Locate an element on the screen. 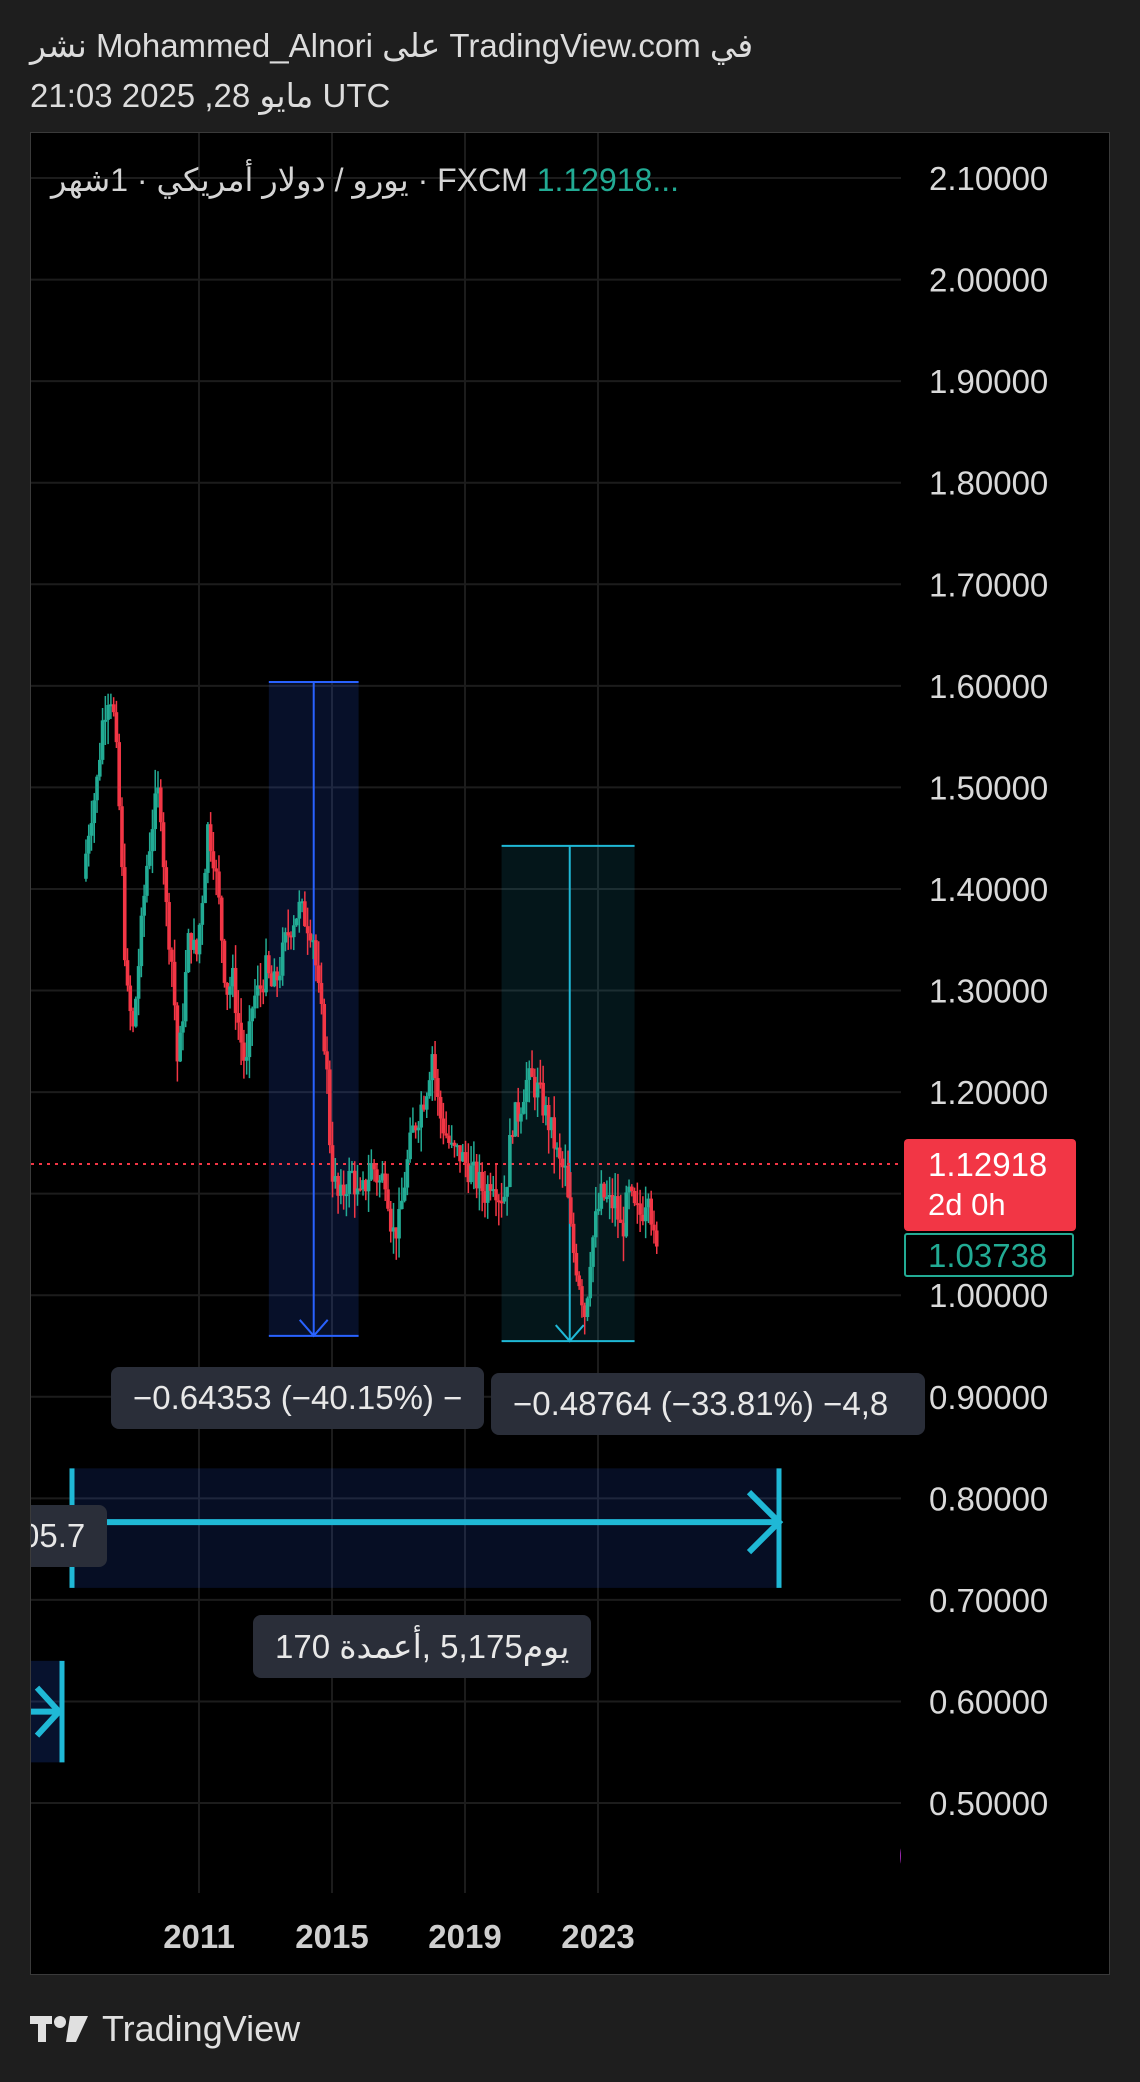 The image size is (1140, 2082). measure-label-2: −0.48764 (−33.81%) −4,8 is located at coordinates (708, 1404).